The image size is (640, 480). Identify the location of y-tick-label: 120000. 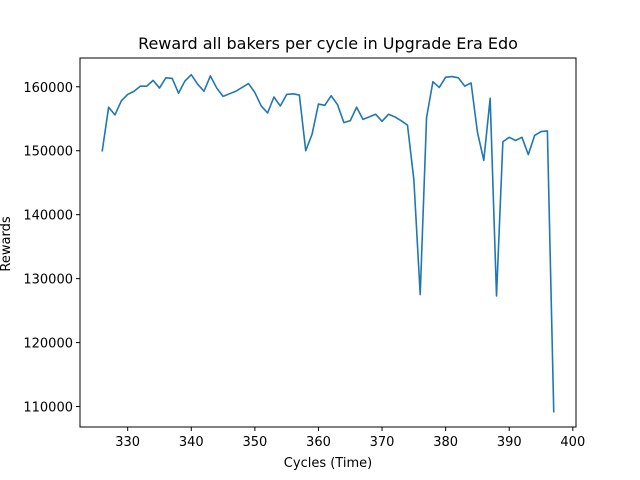
(48, 344).